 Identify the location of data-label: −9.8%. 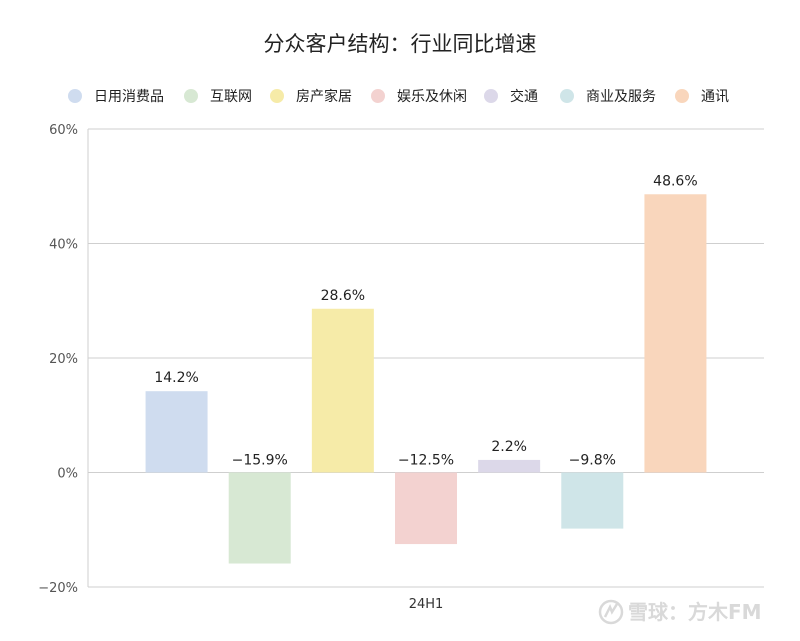
(592, 461).